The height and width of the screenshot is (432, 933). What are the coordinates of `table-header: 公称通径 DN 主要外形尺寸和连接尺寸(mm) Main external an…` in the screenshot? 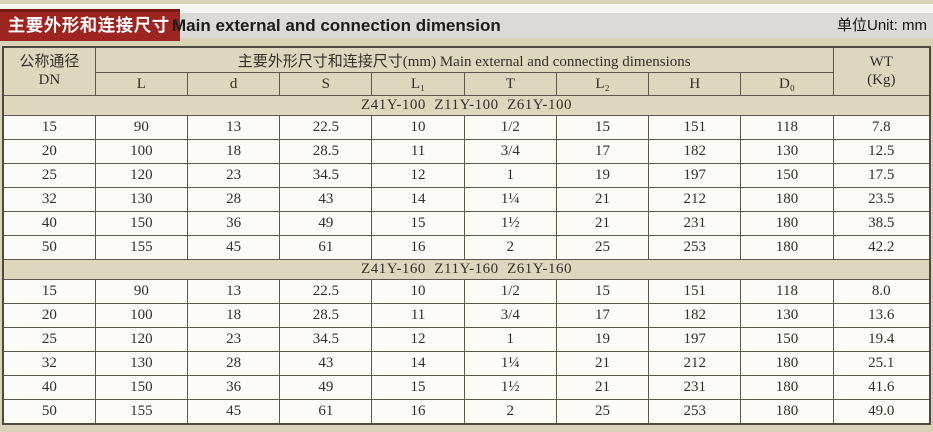 It's located at (466, 71).